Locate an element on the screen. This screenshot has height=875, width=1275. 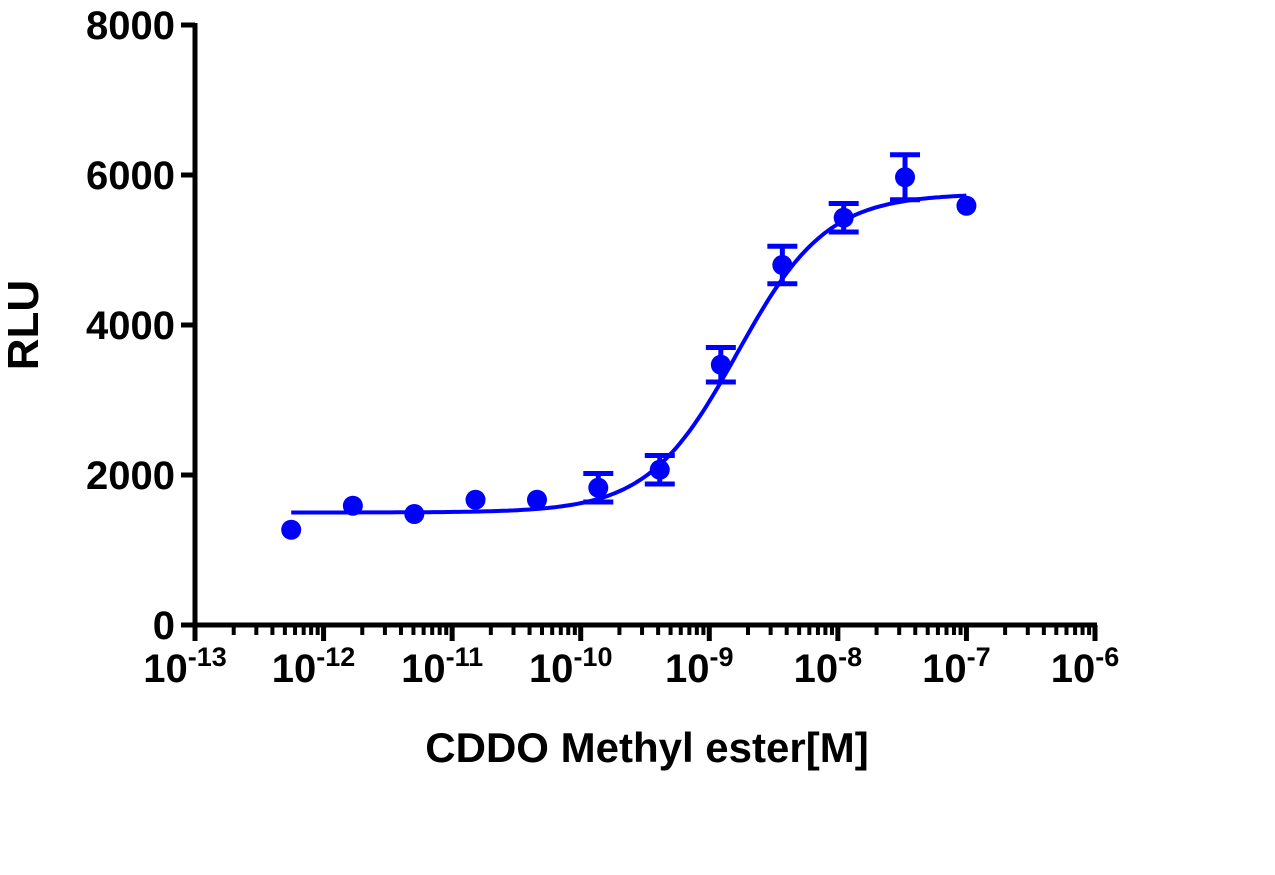
x-tick-label: 10⁻¹¹ is located at coordinates (442, 666).